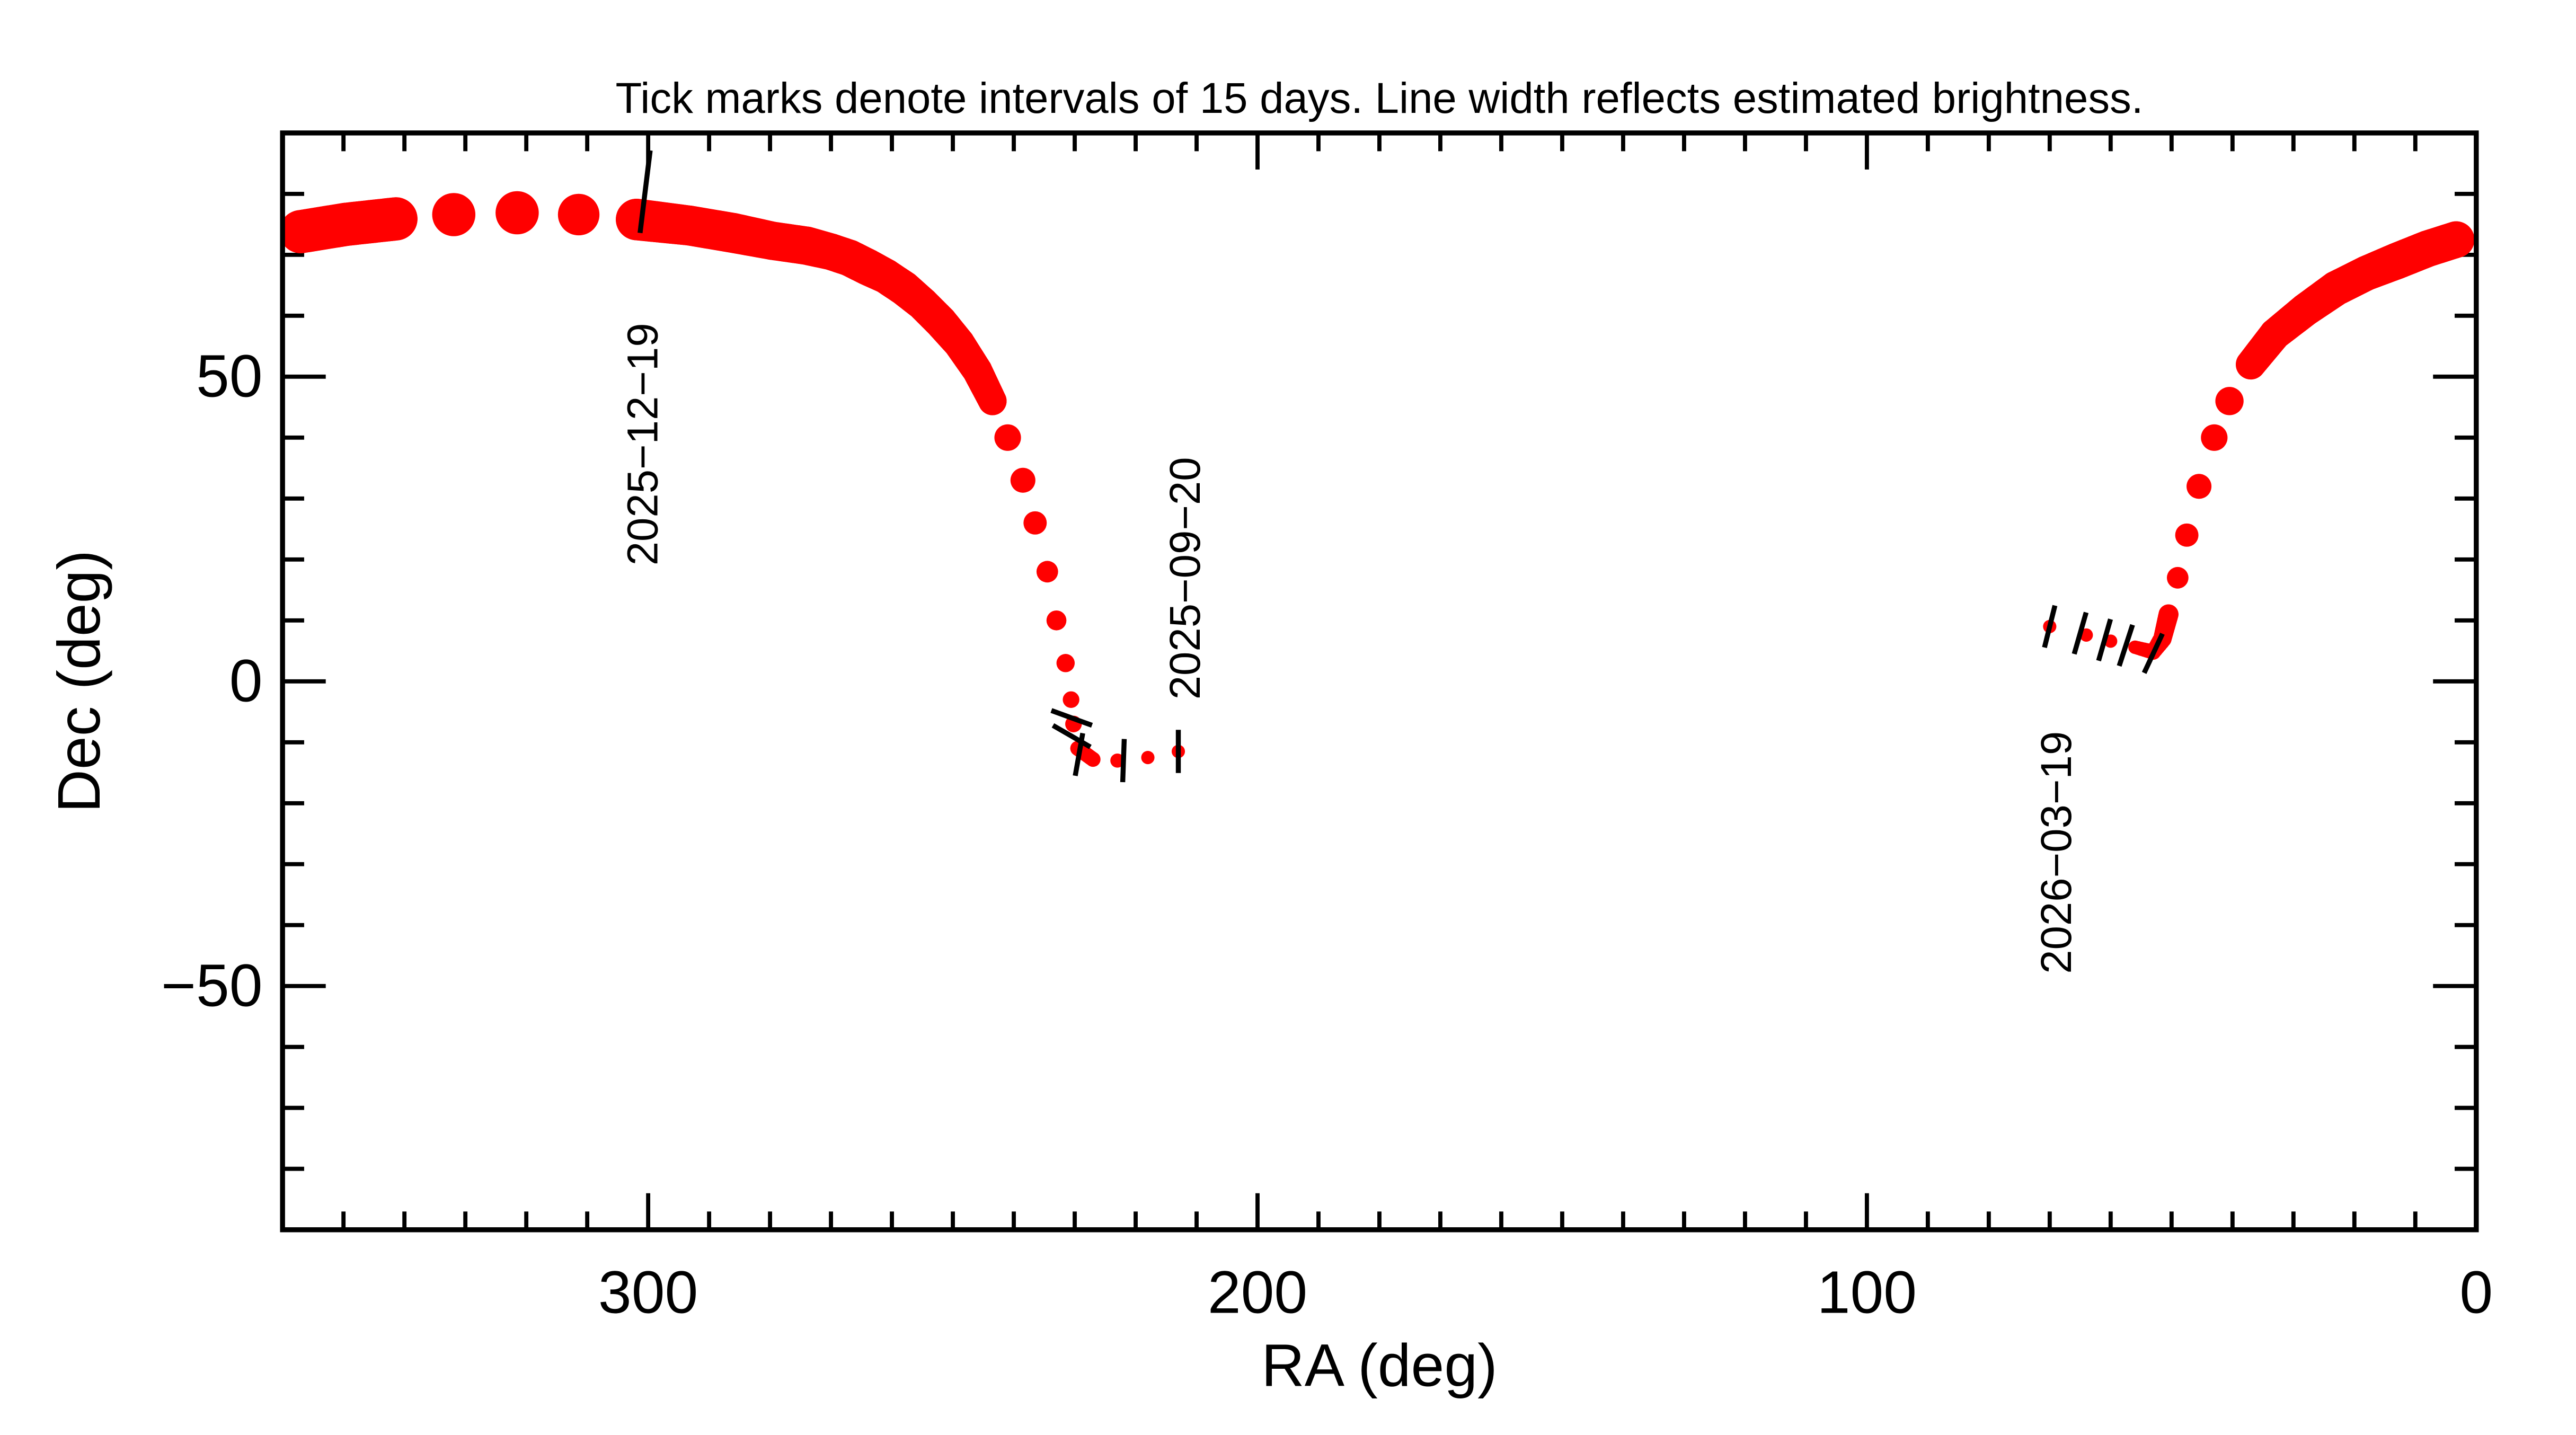 The height and width of the screenshot is (1435, 2576). I want to click on x-tick-label: 200, so click(1257, 1292).